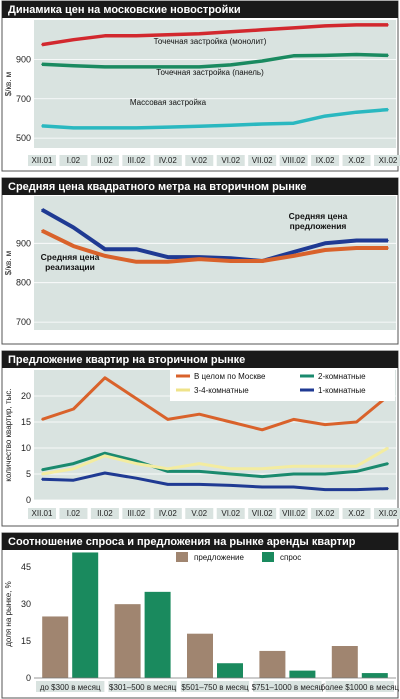  Describe the element at coordinates (199, 513) in the screenshot. I see `x-tick-label: V.02` at that location.